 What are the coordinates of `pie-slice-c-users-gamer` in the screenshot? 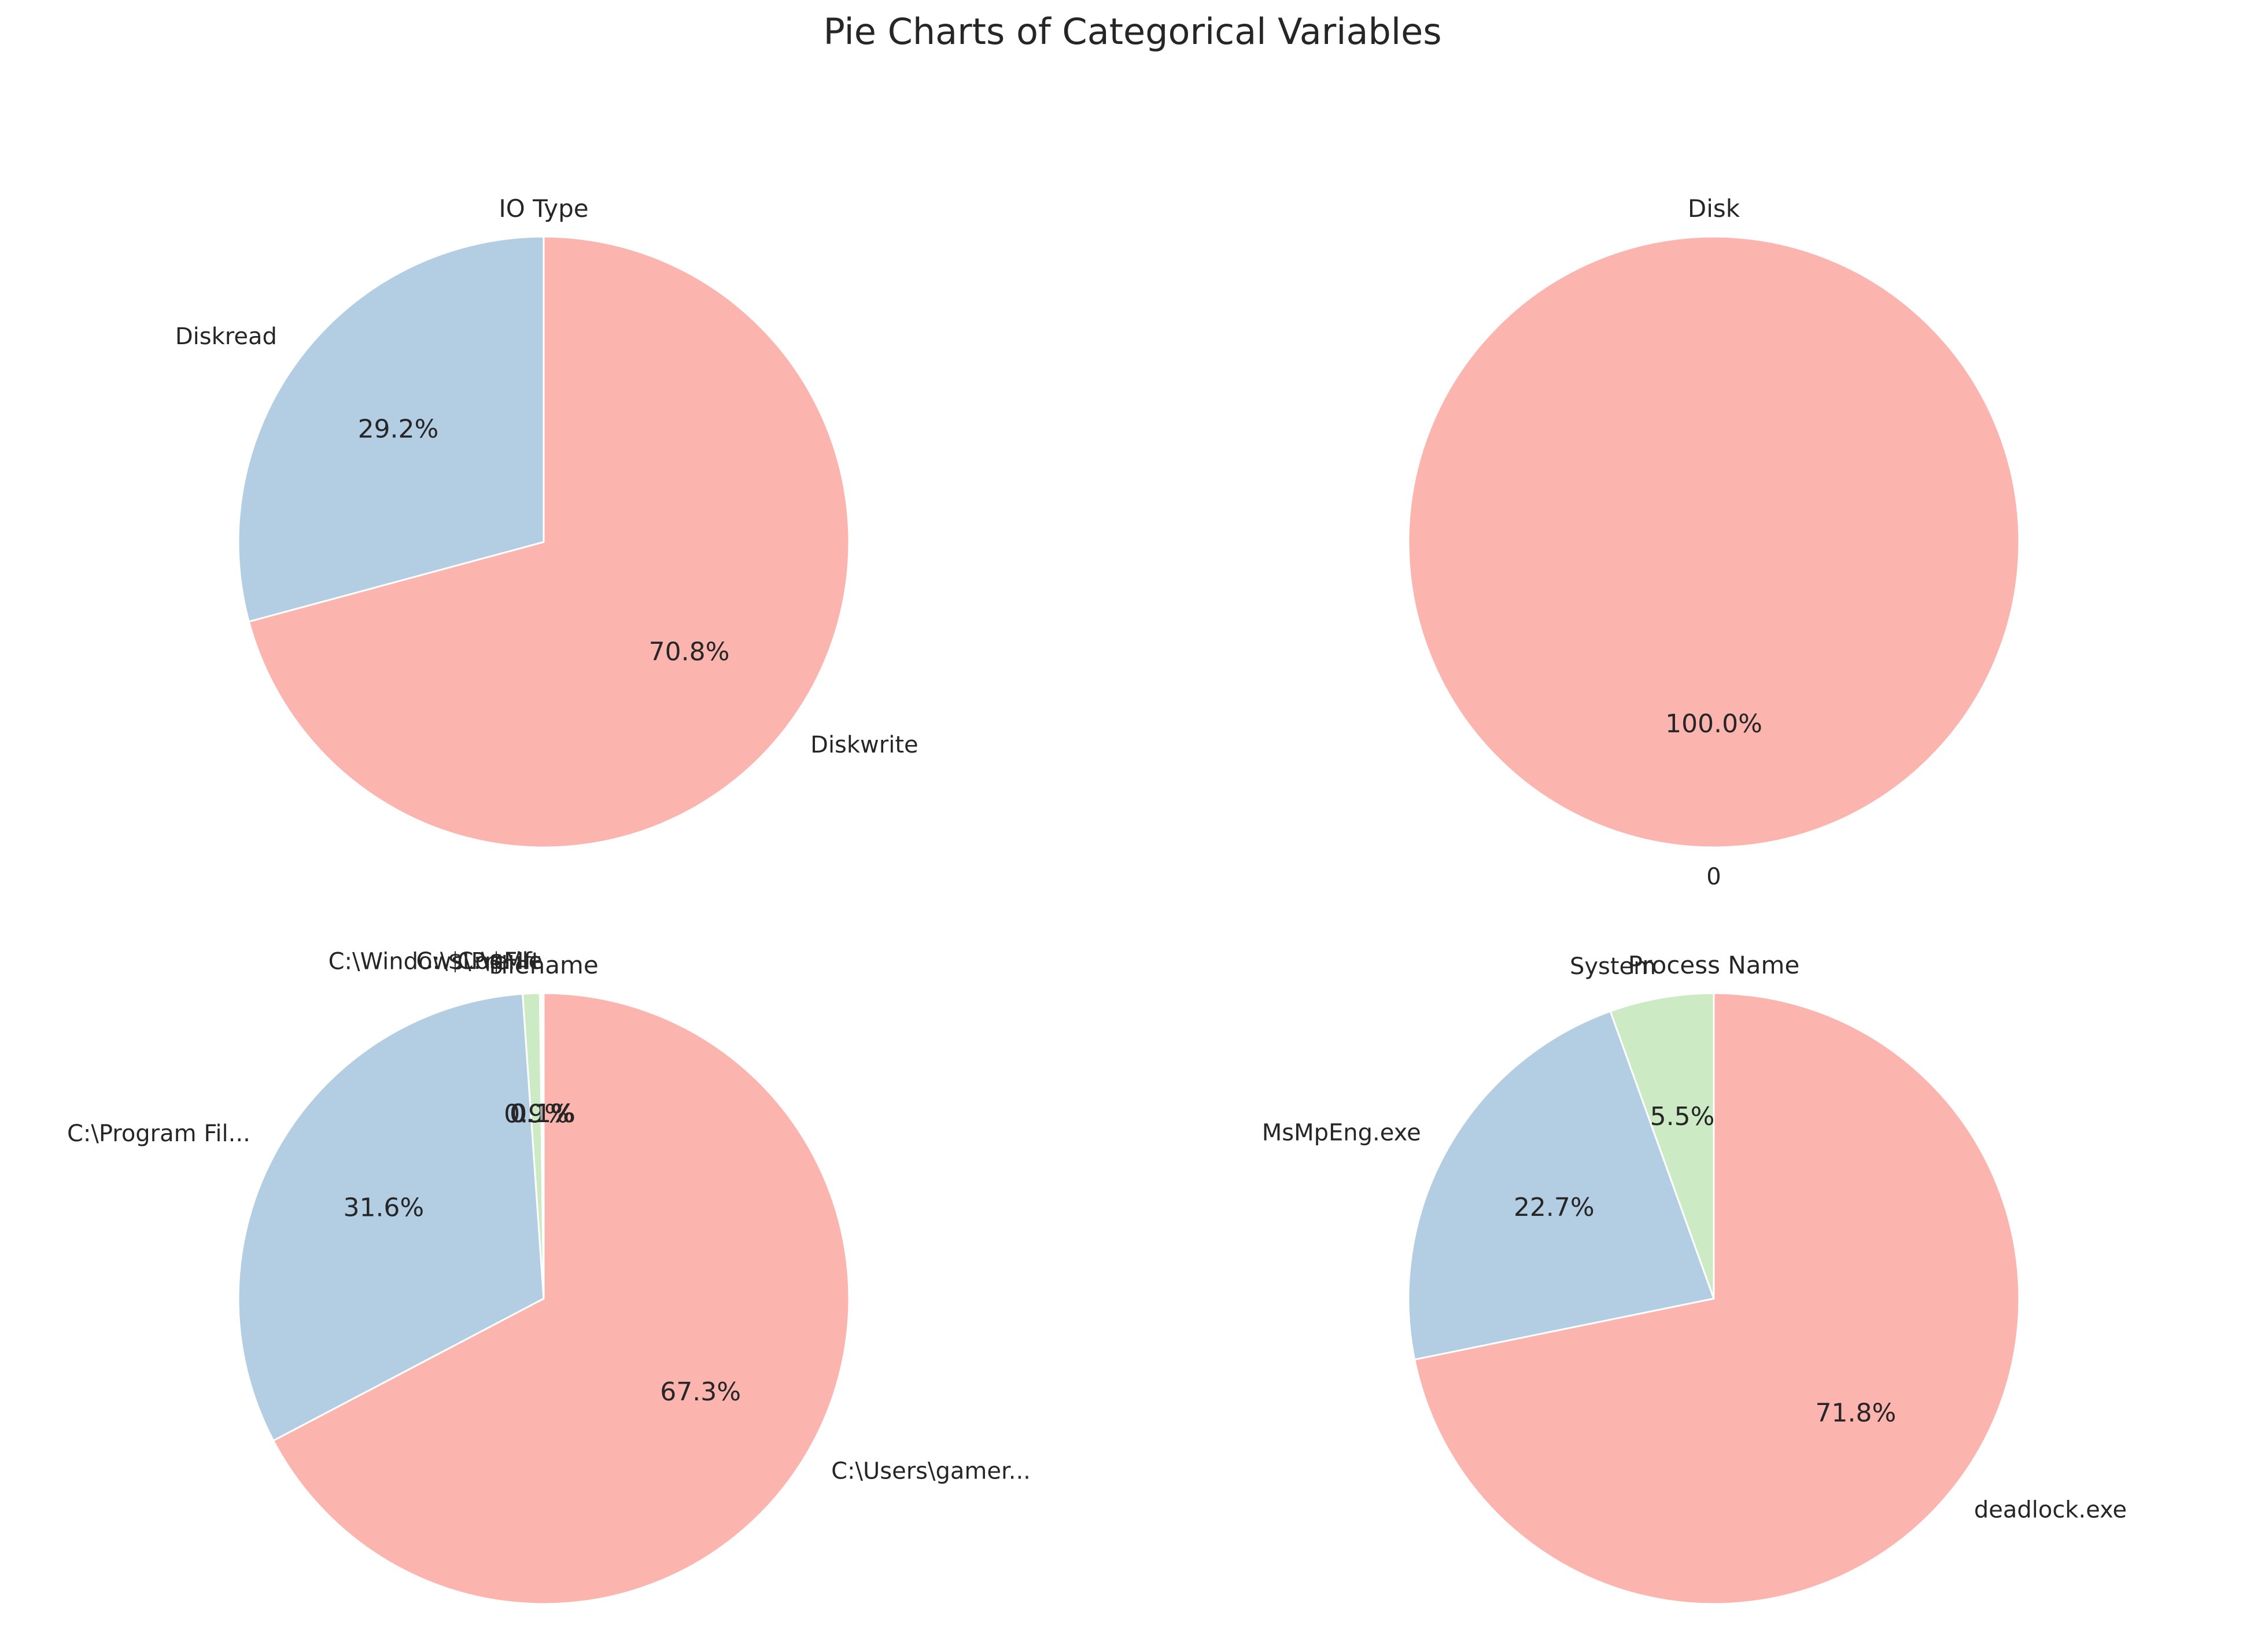 It's located at (561, 1299).